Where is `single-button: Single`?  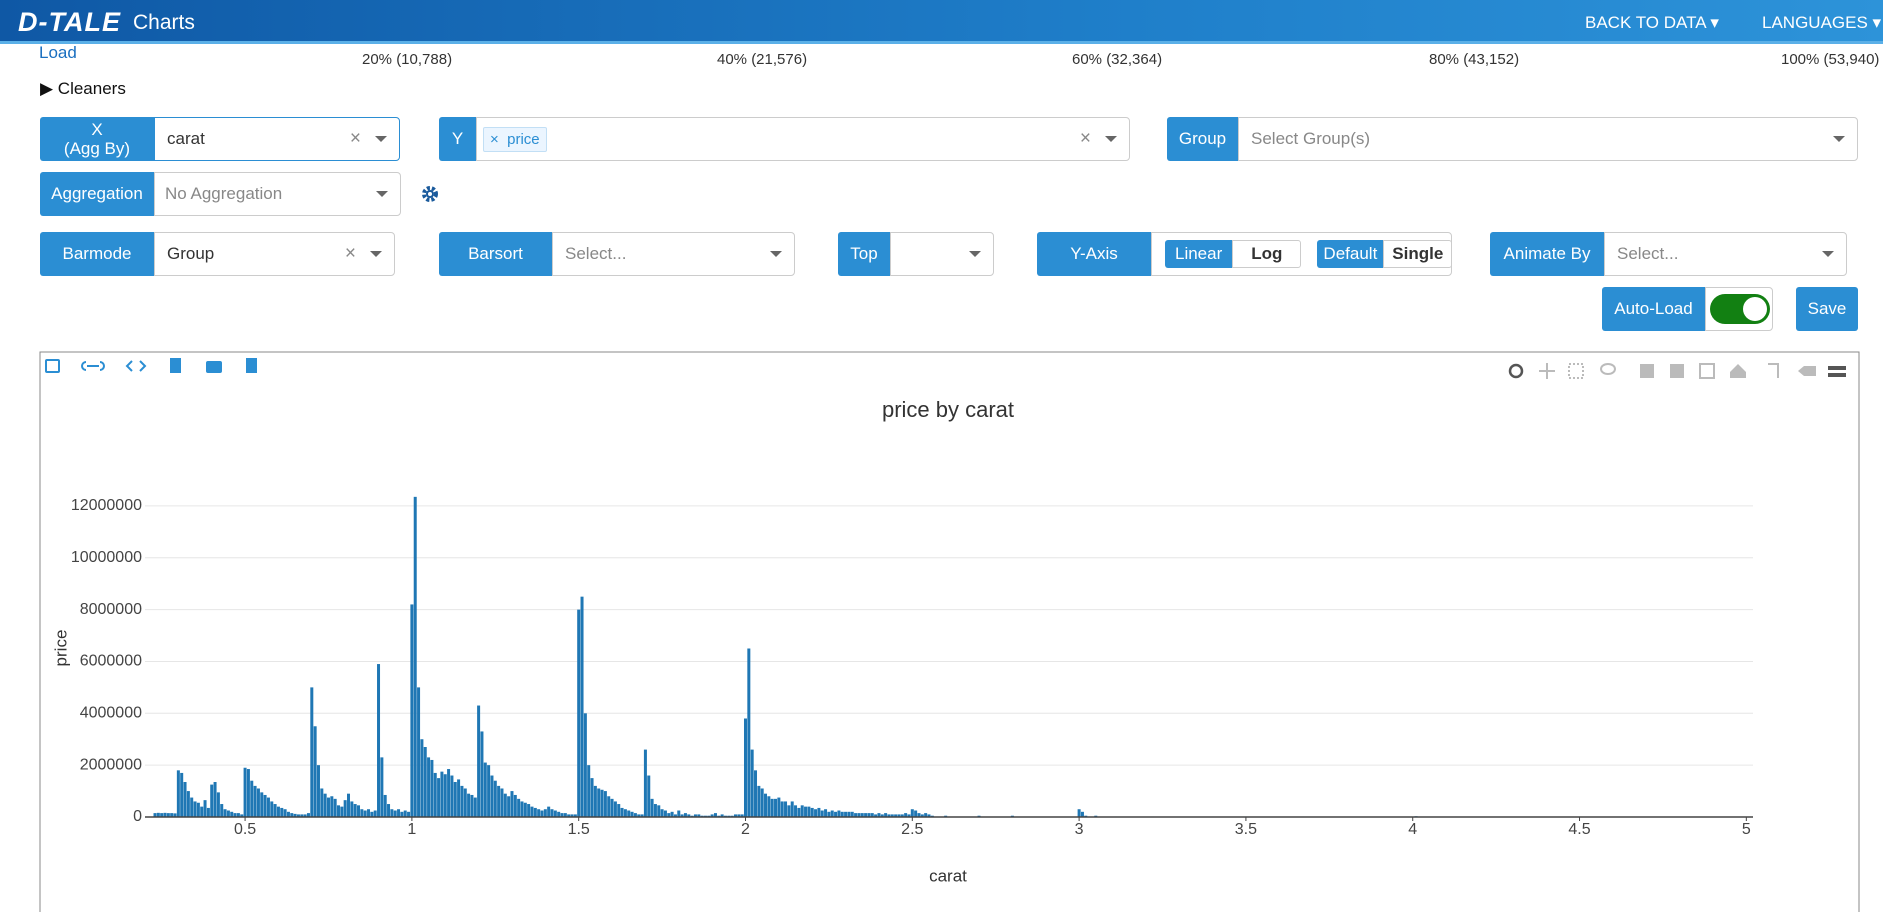 single-button: Single is located at coordinates (1418, 254).